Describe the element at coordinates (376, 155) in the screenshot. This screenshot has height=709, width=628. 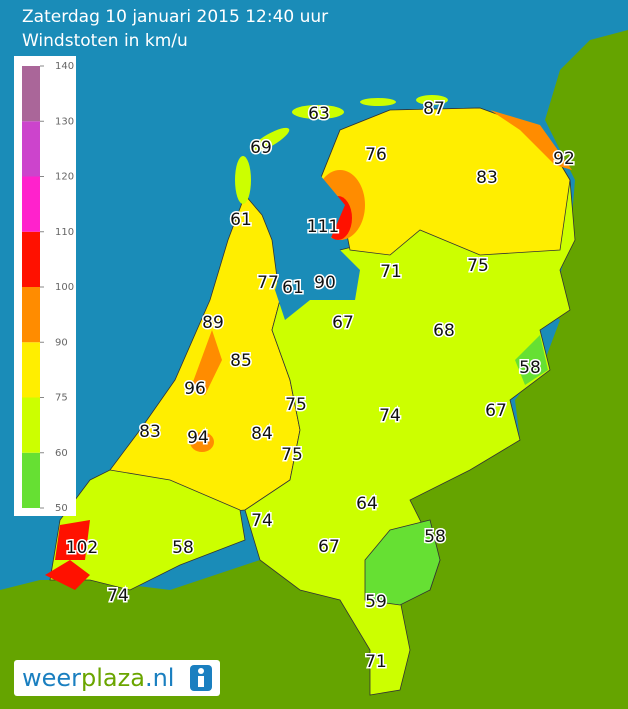
I see `station-value: 76` at that location.